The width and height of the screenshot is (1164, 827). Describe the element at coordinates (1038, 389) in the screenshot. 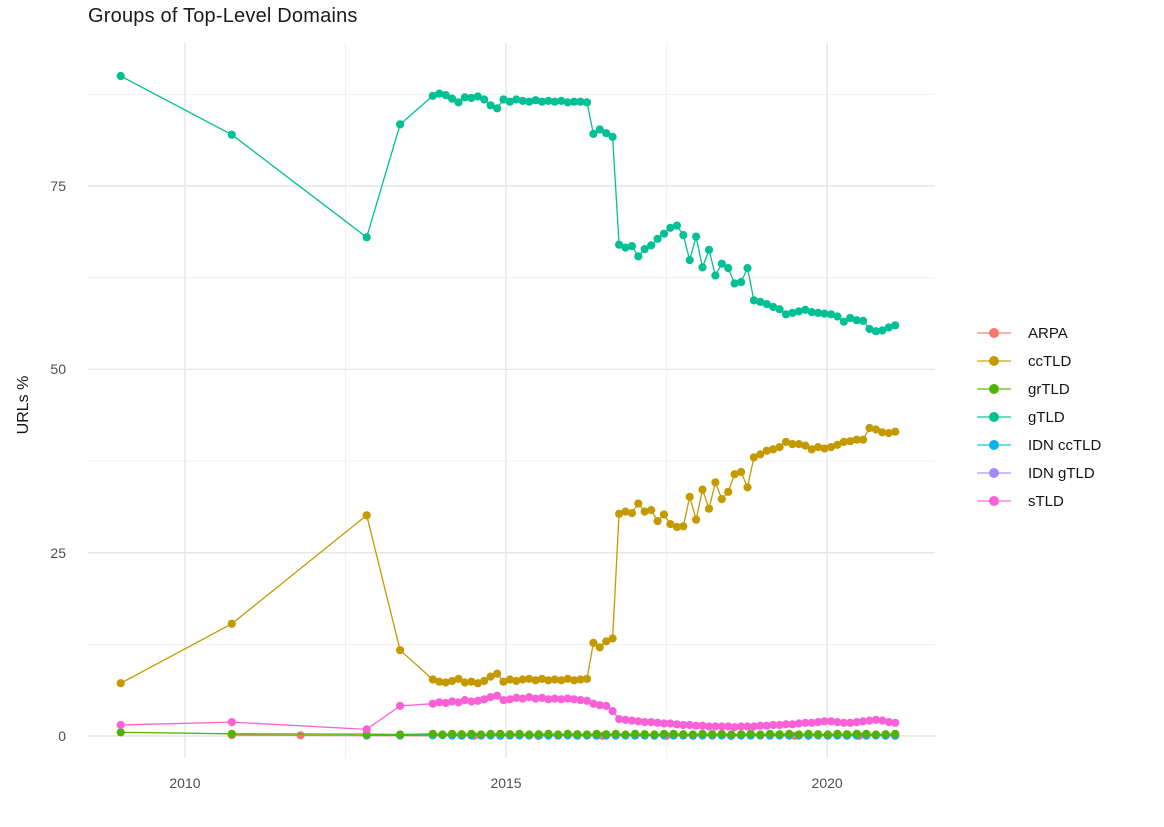

I see `legend-item-grtld: grTLD` at that location.